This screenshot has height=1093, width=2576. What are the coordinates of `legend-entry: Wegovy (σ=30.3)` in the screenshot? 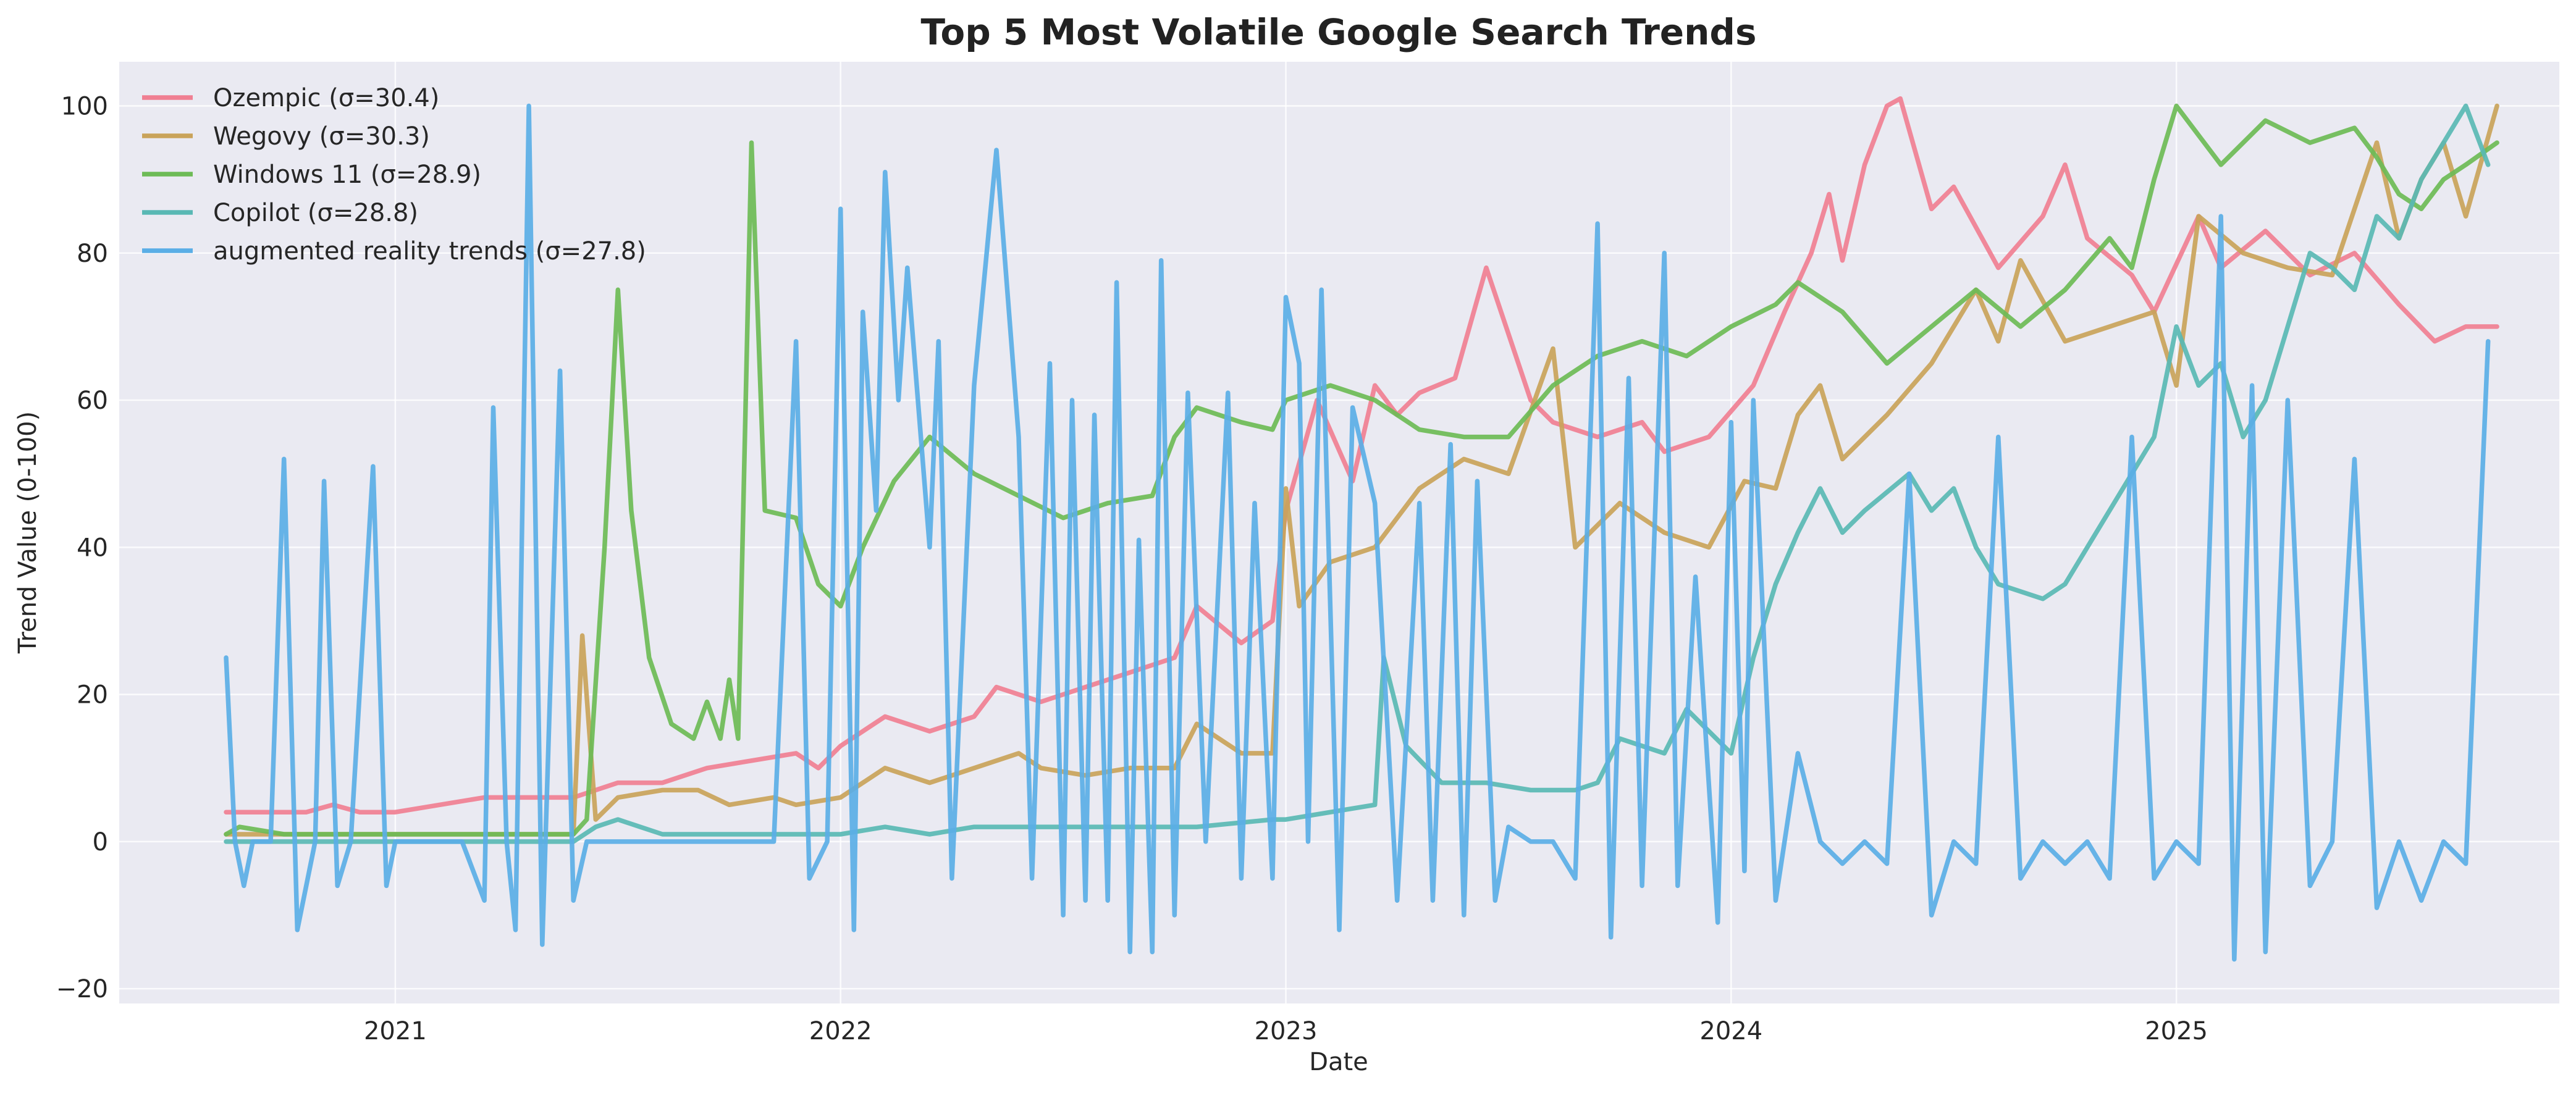 It's located at (321, 136).